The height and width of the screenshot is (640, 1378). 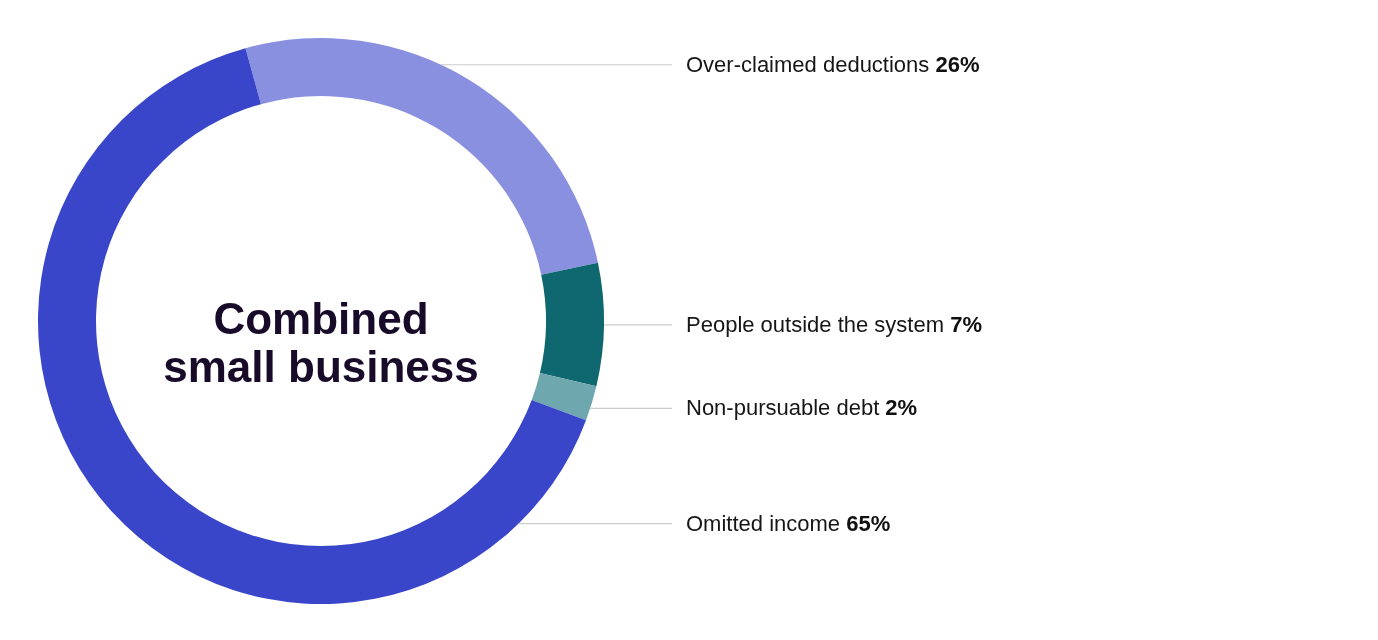 I want to click on slice-label: Omitted income, so click(x=763, y=523).